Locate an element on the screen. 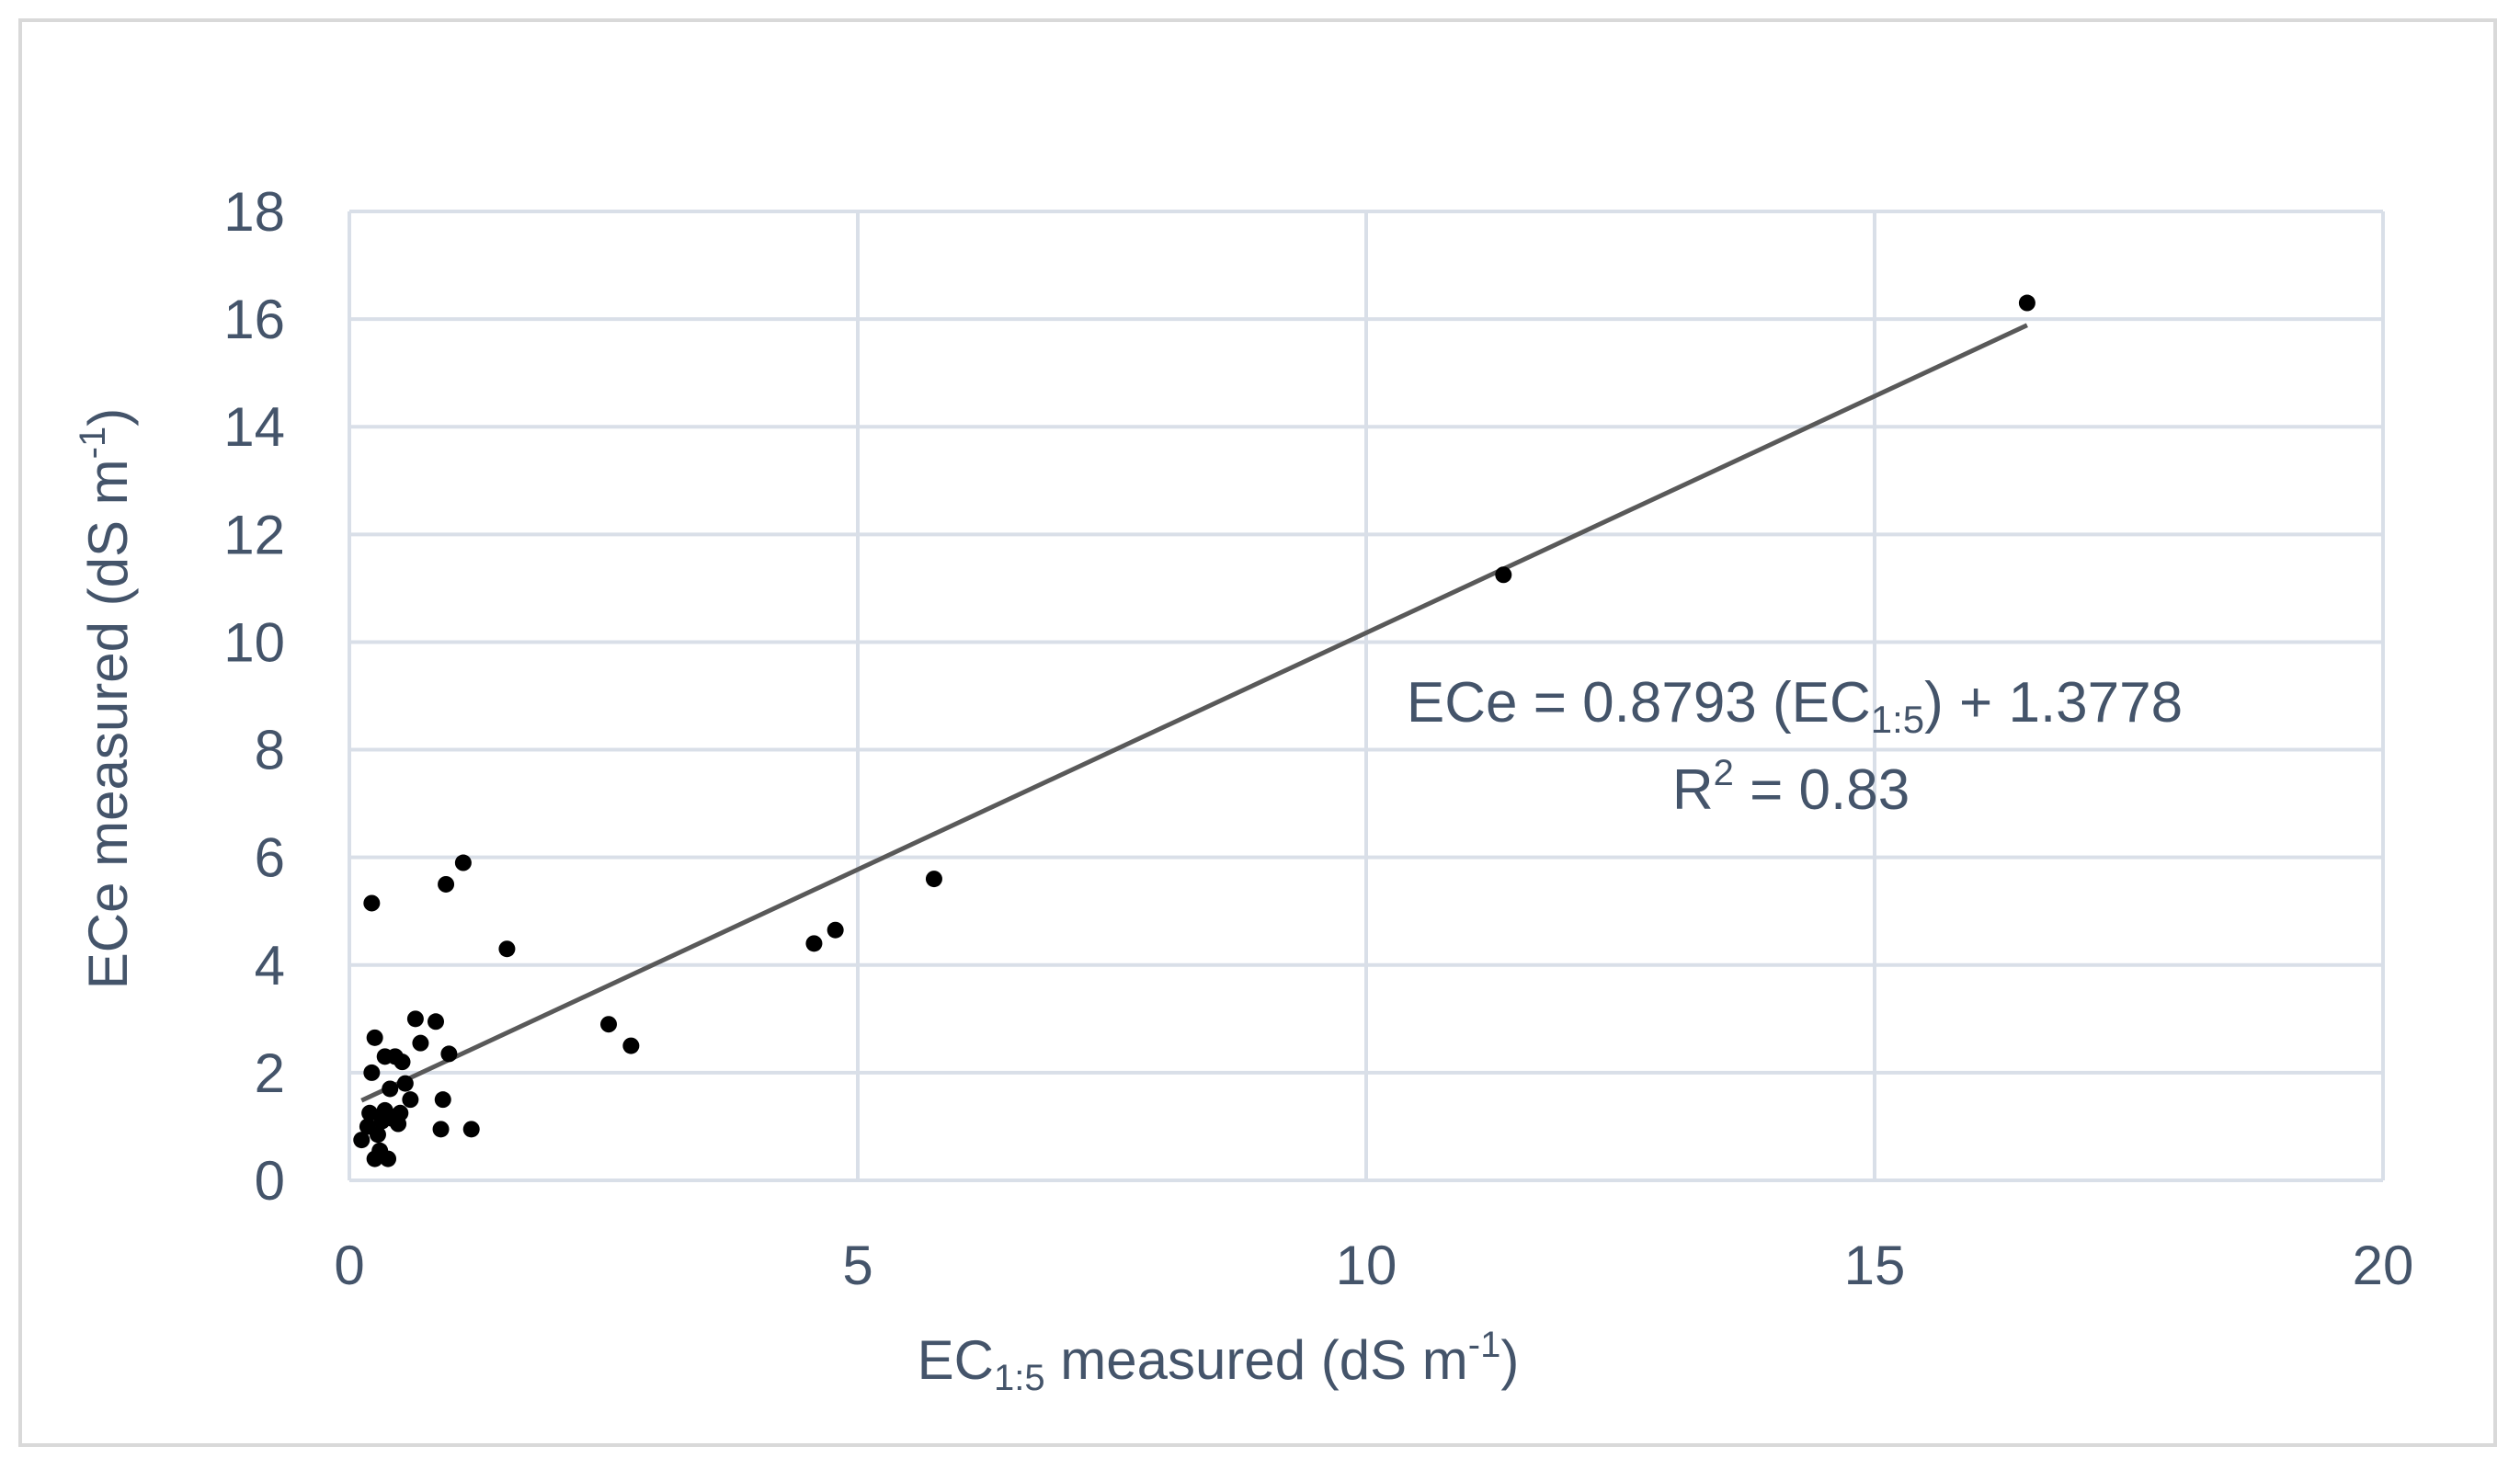  y-tick-label: 0 is located at coordinates (270, 1181).